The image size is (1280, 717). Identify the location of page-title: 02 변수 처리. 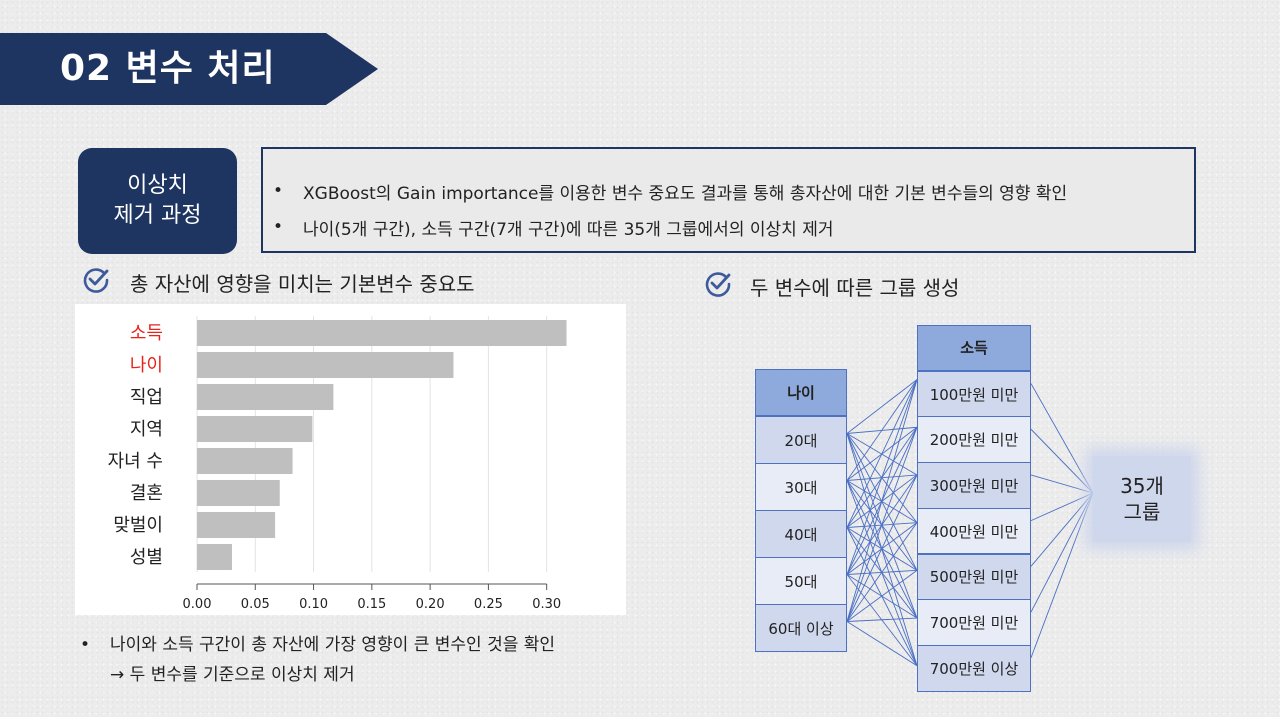
(168, 68).